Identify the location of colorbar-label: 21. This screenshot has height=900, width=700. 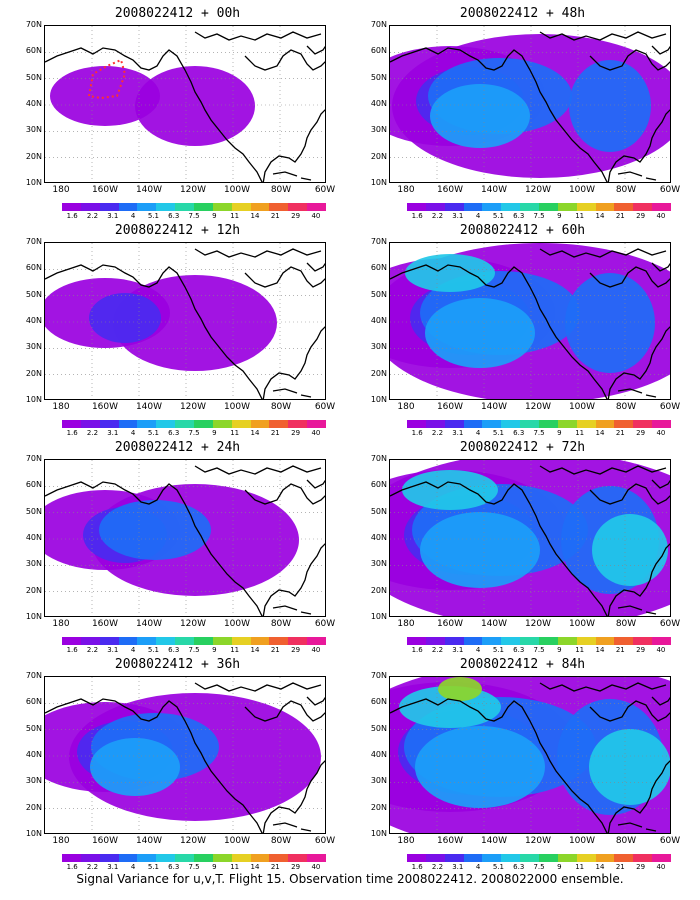
(275, 433).